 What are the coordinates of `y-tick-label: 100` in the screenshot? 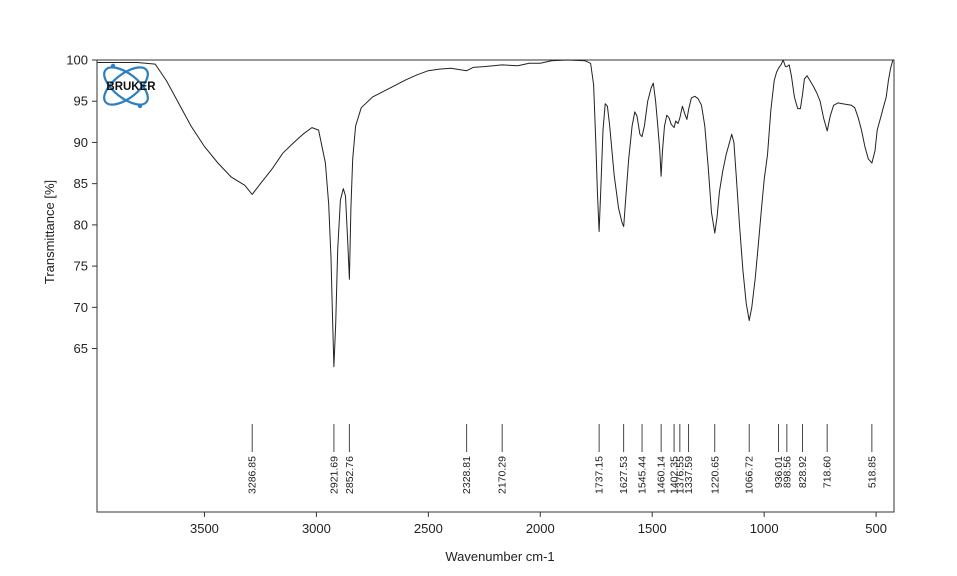 It's located at (77, 60).